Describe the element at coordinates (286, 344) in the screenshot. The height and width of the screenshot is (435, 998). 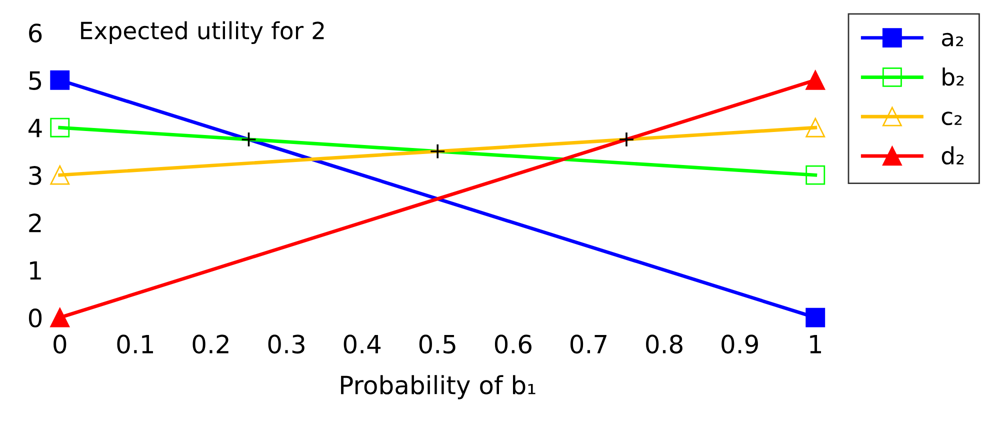
I see `x-tick-label: 0.3` at that location.